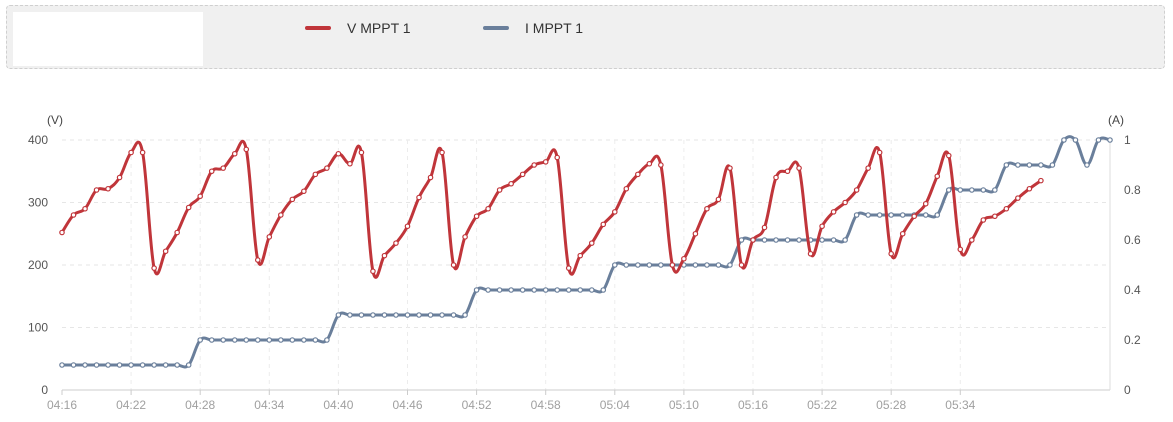  Describe the element at coordinates (108, 39) in the screenshot. I see `chart-title-placeholder` at that location.